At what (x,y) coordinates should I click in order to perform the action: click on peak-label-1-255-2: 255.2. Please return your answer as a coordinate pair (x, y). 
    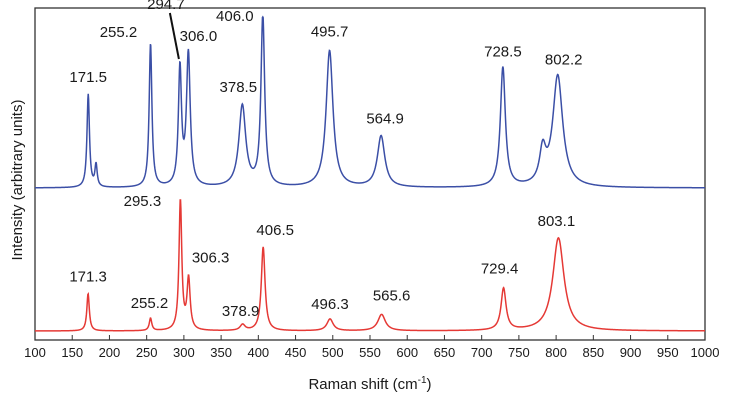
    Looking at the image, I should click on (119, 32).